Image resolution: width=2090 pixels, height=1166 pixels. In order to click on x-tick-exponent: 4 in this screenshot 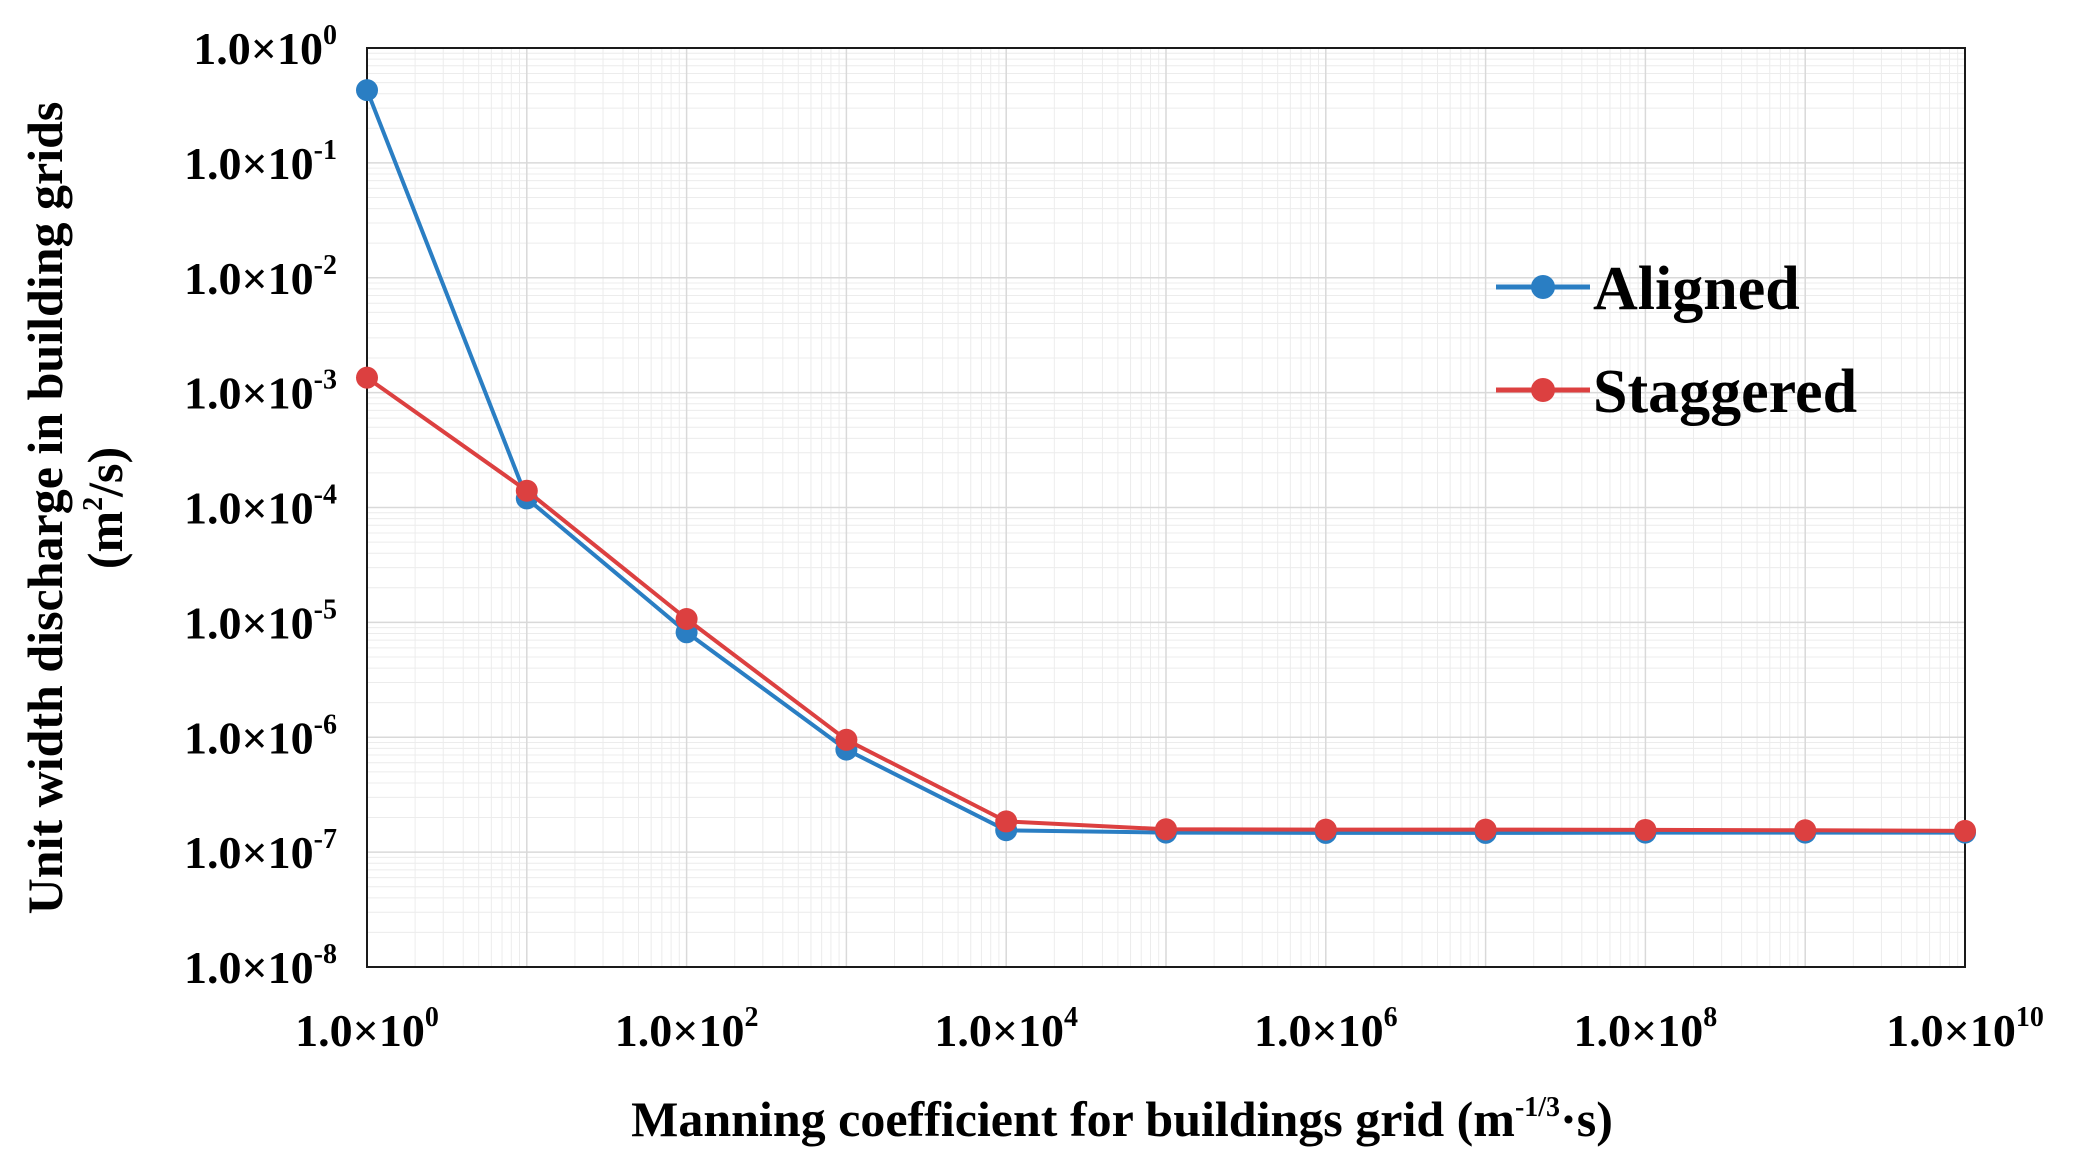, I will do `click(1071, 1017)`.